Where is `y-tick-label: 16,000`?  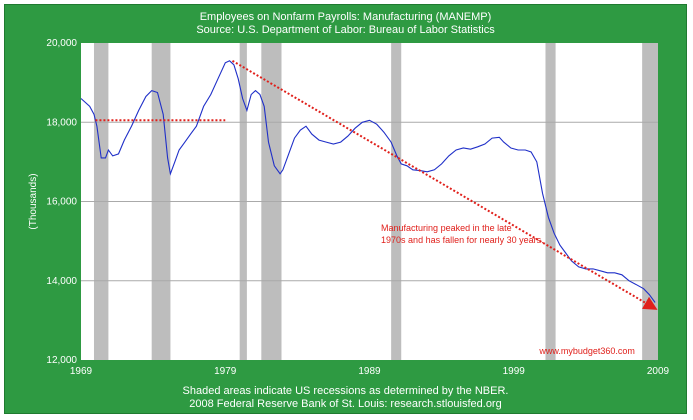
y-tick-label: 16,000 is located at coordinates (61, 202).